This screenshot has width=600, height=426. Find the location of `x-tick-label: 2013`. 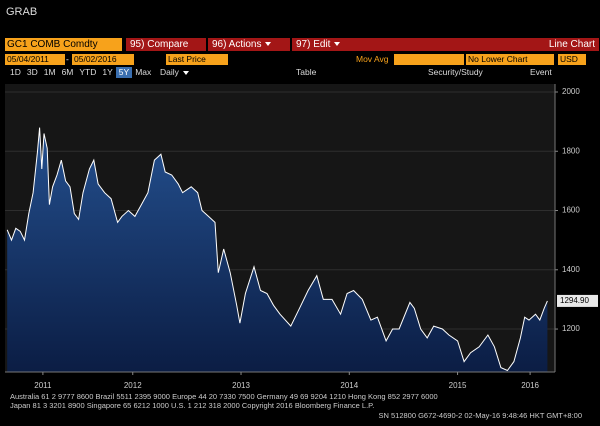

x-tick-label: 2013 is located at coordinates (241, 385).